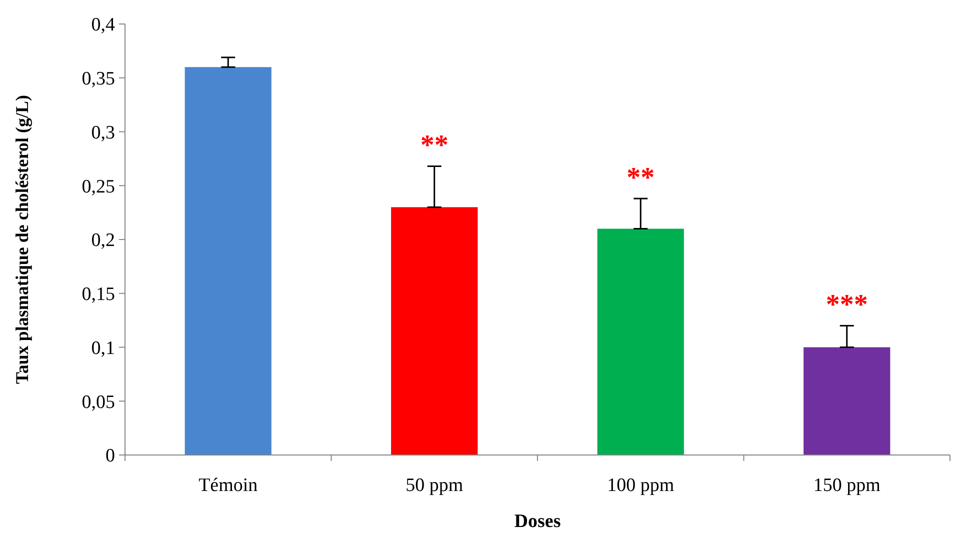 Image resolution: width=960 pixels, height=533 pixels. What do you see at coordinates (98, 295) in the screenshot?
I see `y-tick-label: 0,15` at bounding box center [98, 295].